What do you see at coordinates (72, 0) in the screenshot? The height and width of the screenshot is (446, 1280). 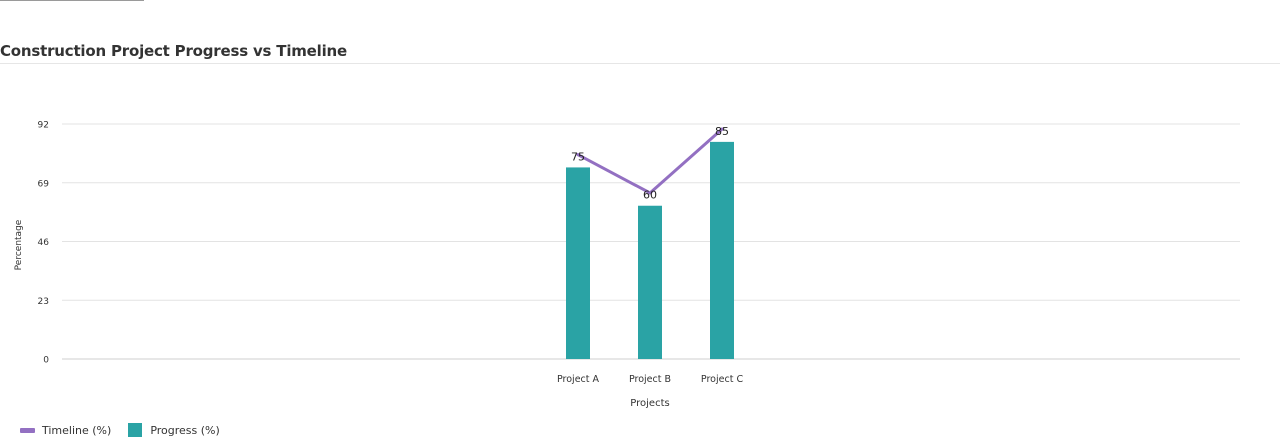 I see `top-divider` at bounding box center [72, 0].